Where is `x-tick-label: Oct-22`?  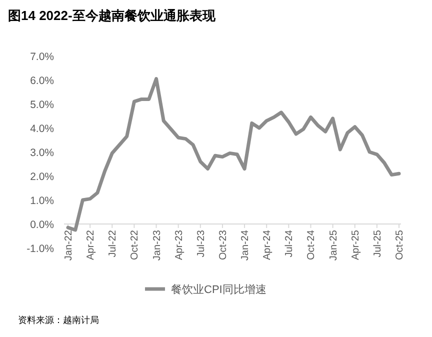
x-tick-label: Oct-22 is located at coordinates (135, 245).